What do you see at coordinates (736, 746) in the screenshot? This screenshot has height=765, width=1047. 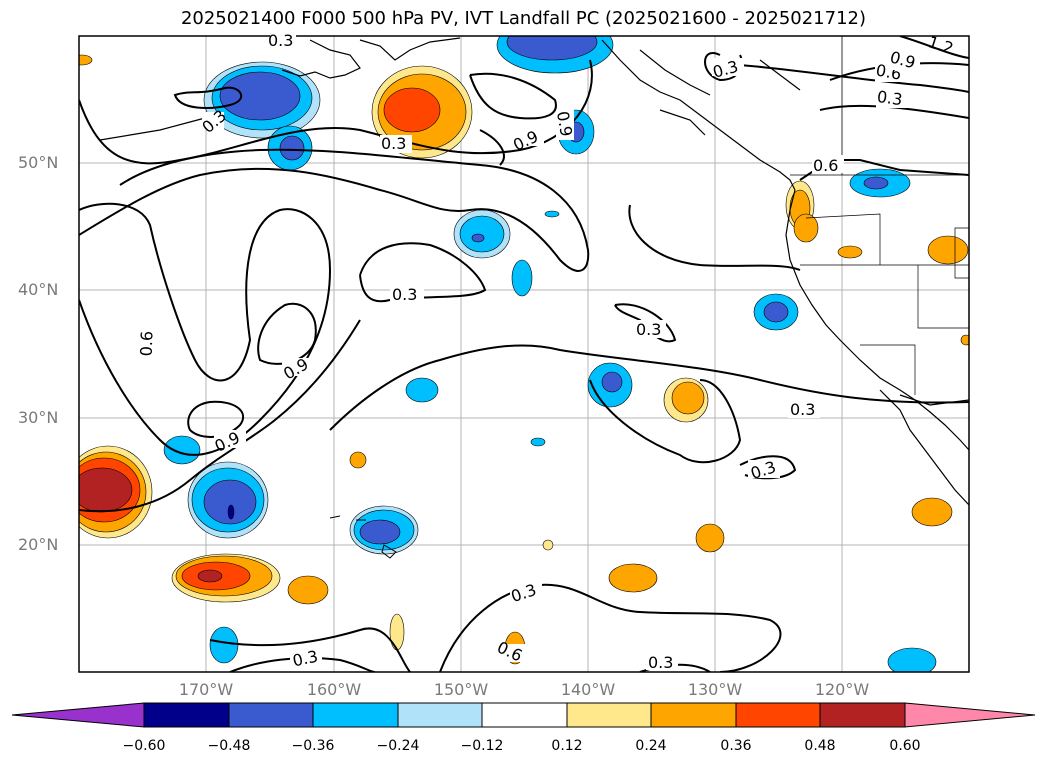 I see `colorbar-tick: 0.36` at bounding box center [736, 746].